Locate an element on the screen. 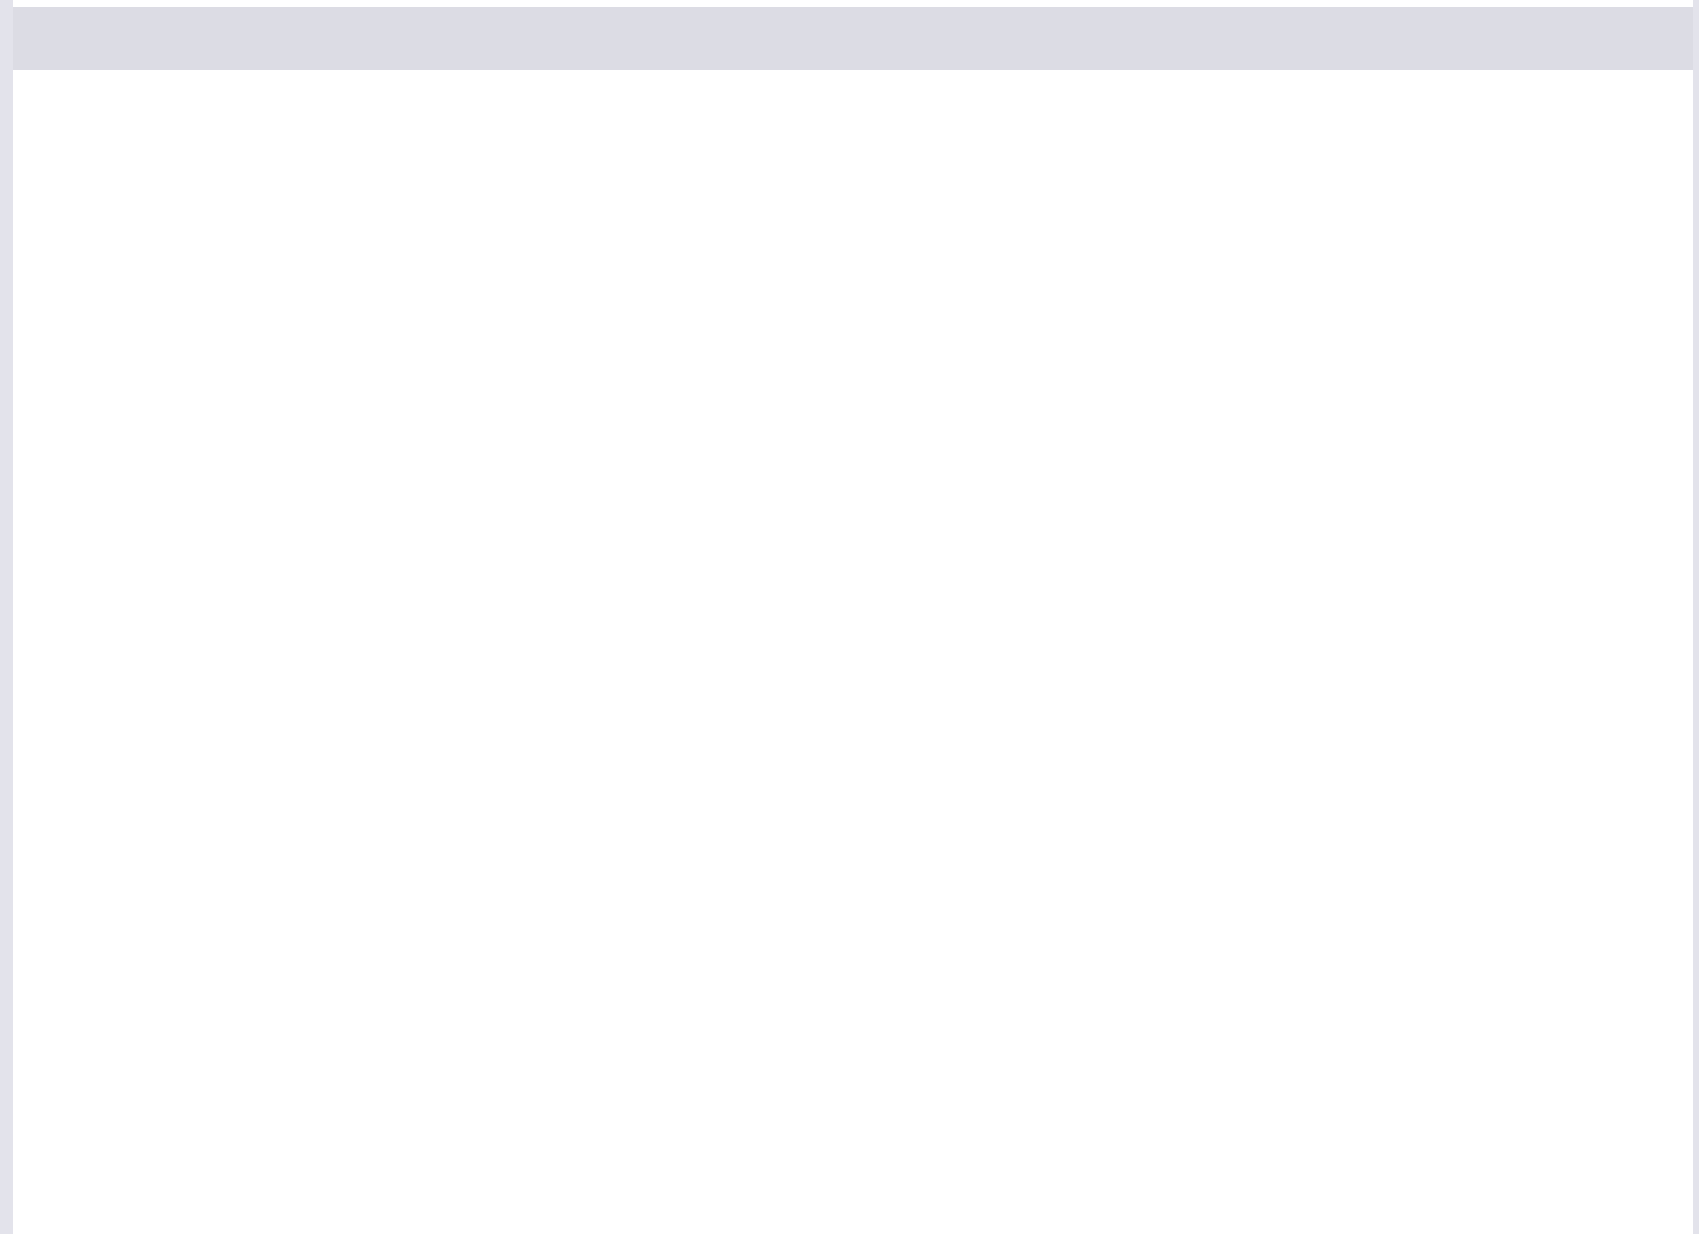 This screenshot has width=1699, height=1234. honda-sensing-group-label is located at coordinates (56, 457).